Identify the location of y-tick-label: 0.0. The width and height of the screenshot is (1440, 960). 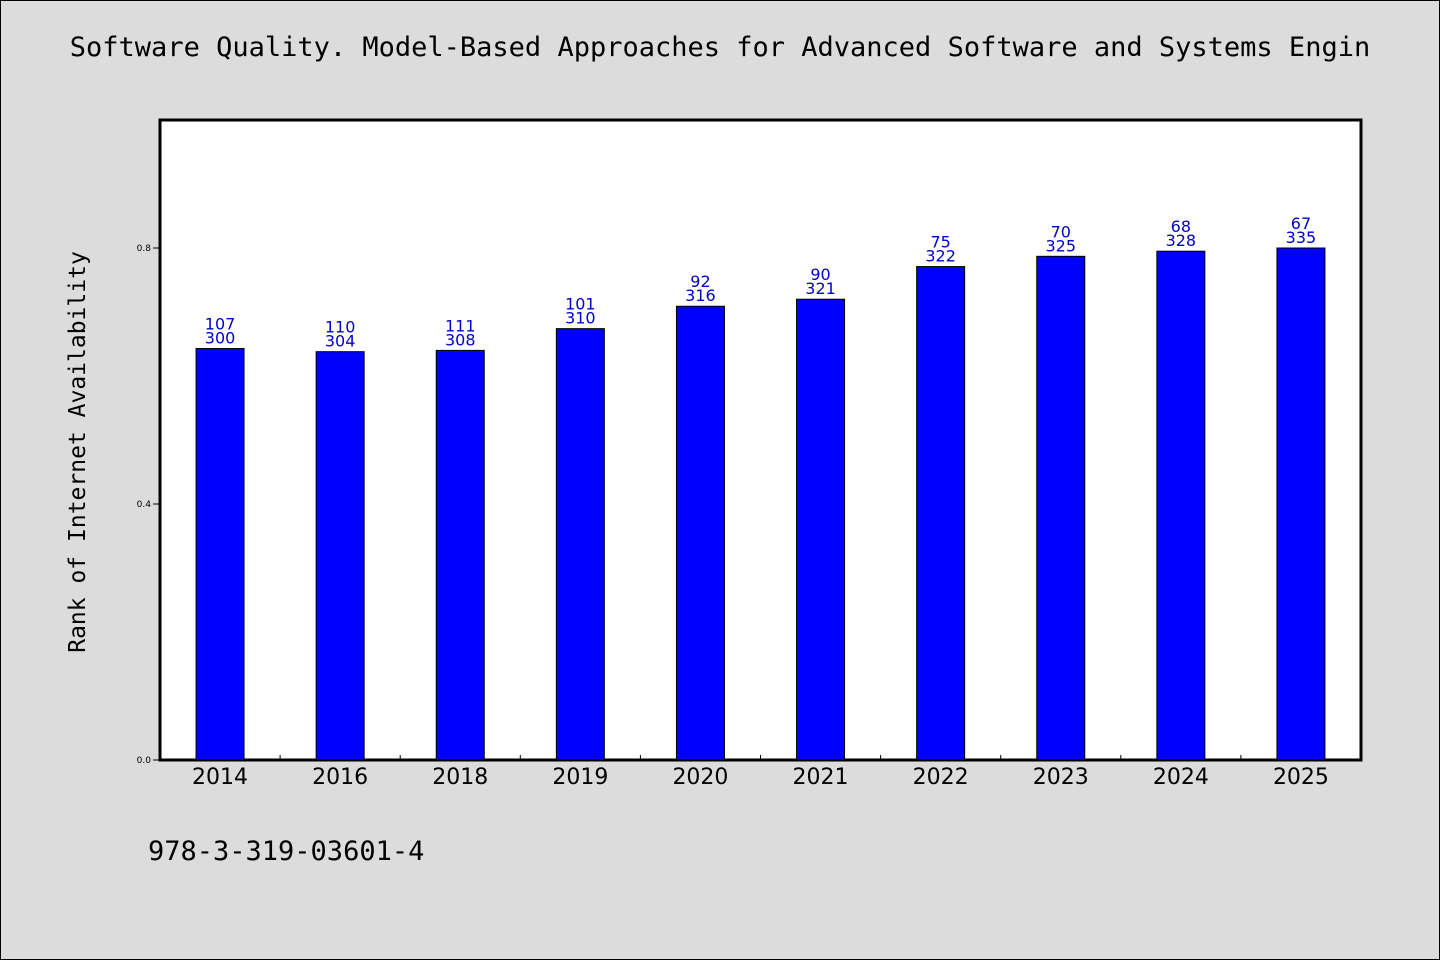
(144, 761).